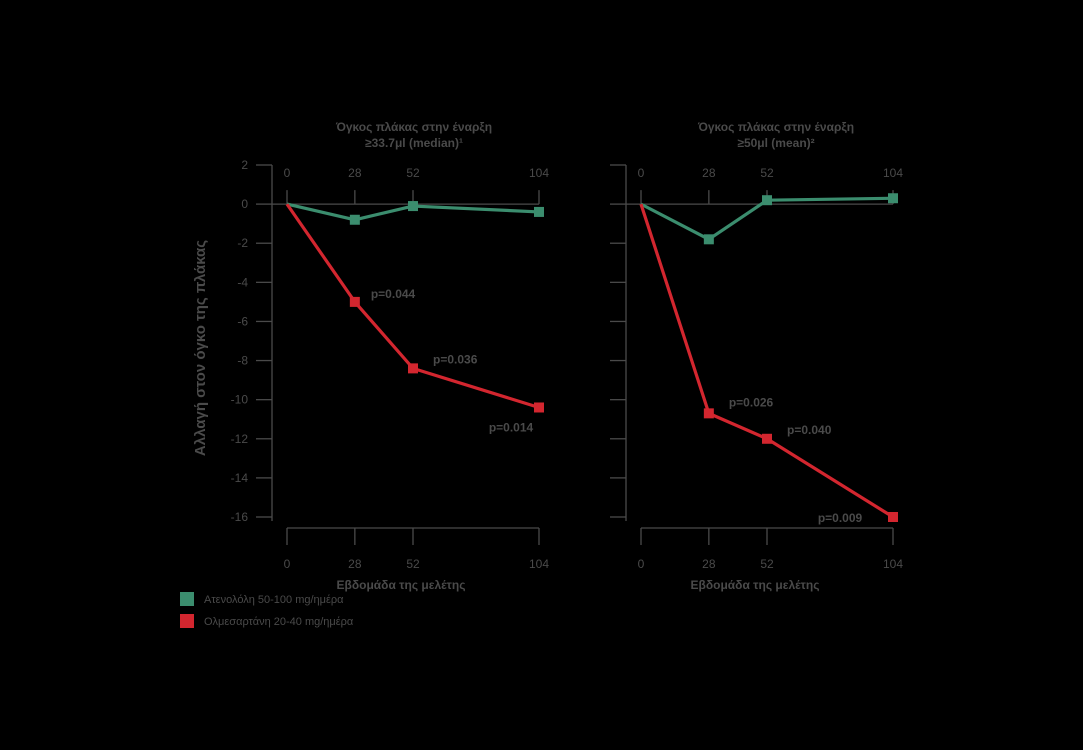 The width and height of the screenshot is (1083, 750). Describe the element at coordinates (242, 321) in the screenshot. I see `y-tick-label: -6` at that location.